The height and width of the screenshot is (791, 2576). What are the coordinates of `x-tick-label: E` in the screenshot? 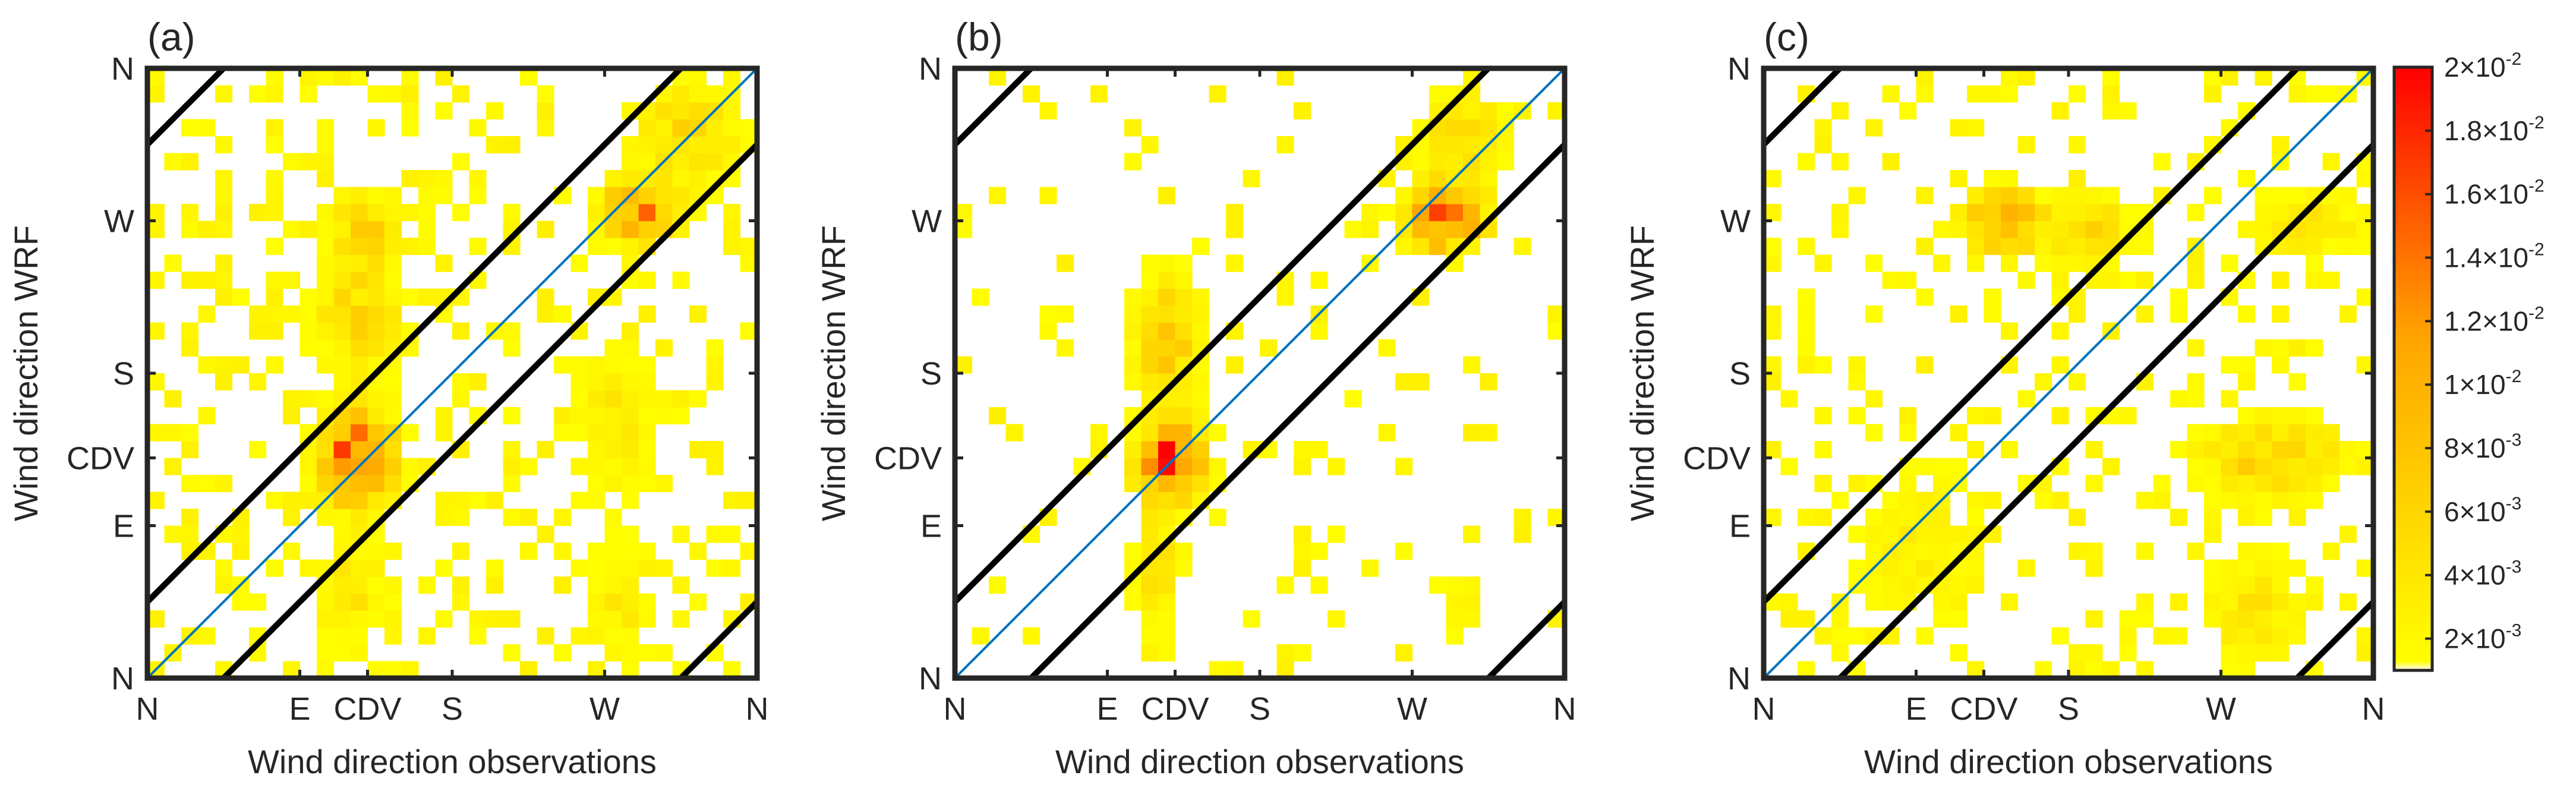 It's located at (1916, 709).